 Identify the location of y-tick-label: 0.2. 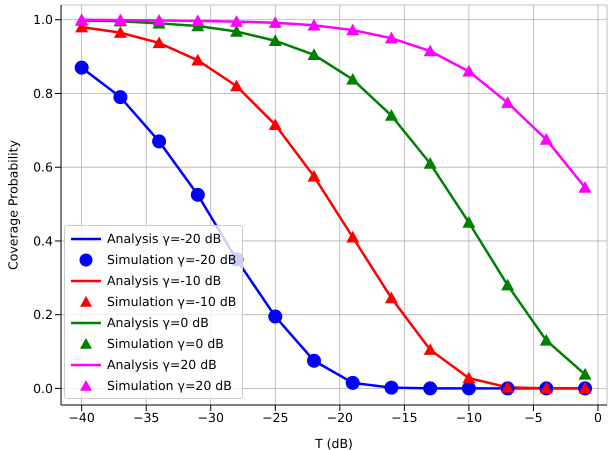
(43, 314).